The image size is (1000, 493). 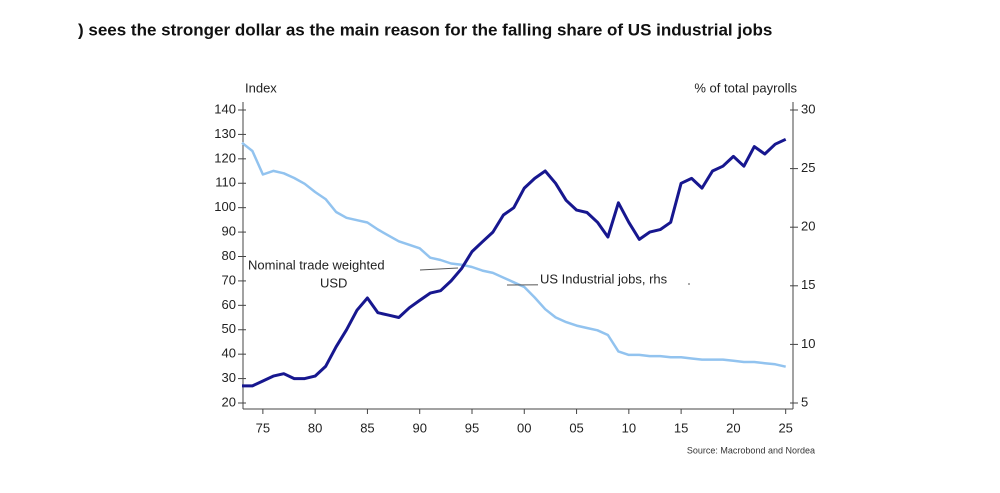 What do you see at coordinates (229, 377) in the screenshot?
I see `y-tick-label: 30` at bounding box center [229, 377].